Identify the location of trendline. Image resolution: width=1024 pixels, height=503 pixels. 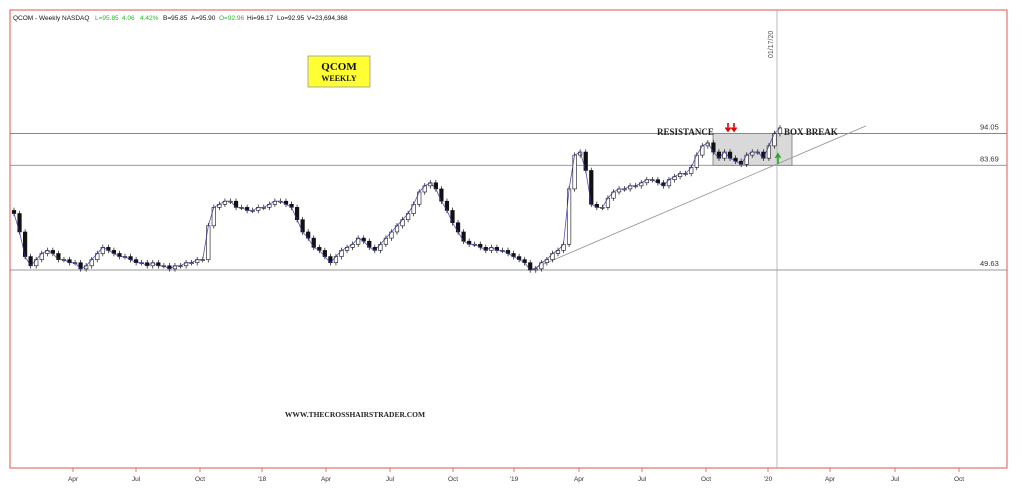
(698, 198).